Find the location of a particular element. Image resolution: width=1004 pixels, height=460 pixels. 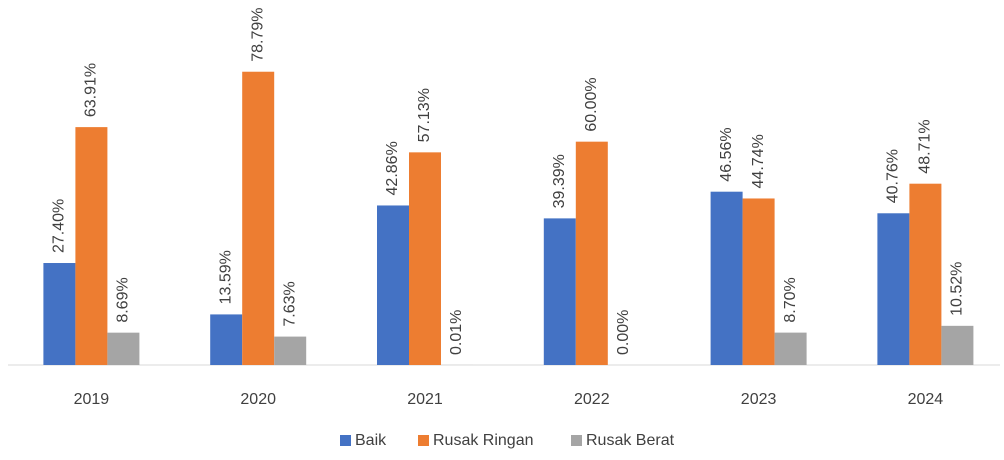

data-label: 7.63% is located at coordinates (289, 303).